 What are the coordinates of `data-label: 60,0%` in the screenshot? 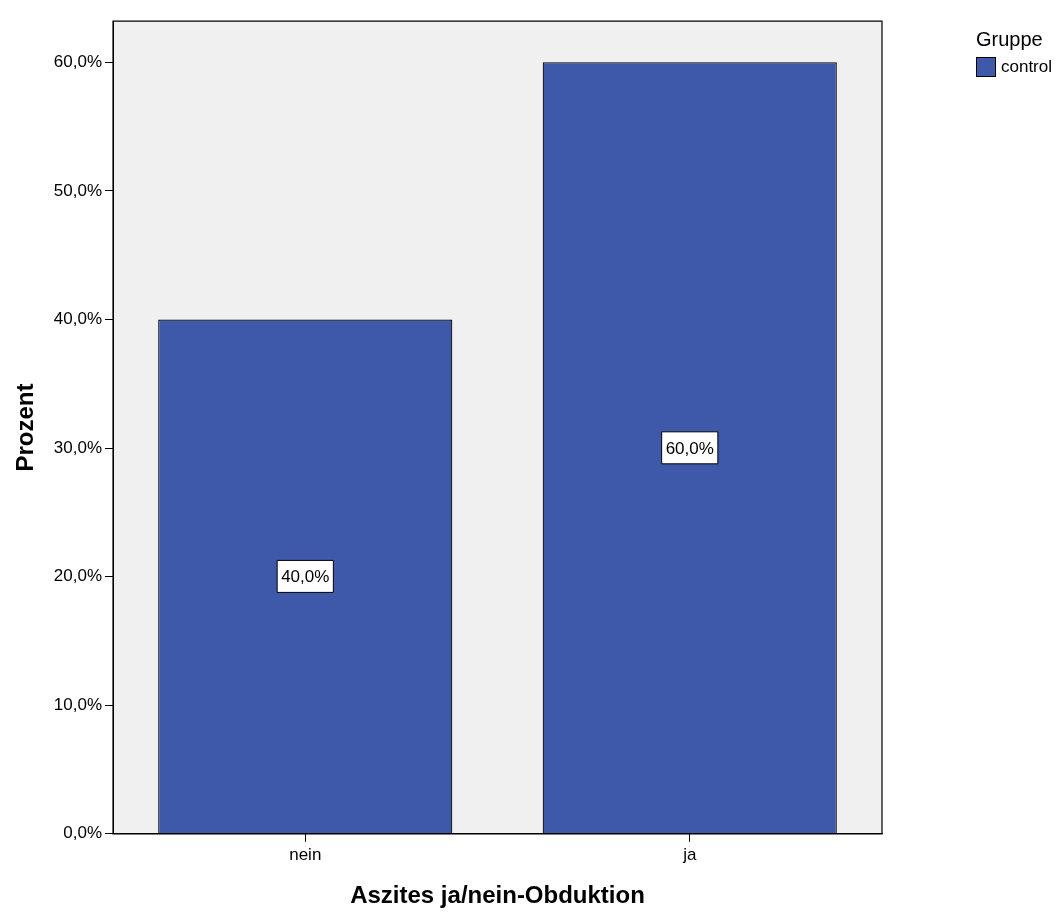 It's located at (689, 448).